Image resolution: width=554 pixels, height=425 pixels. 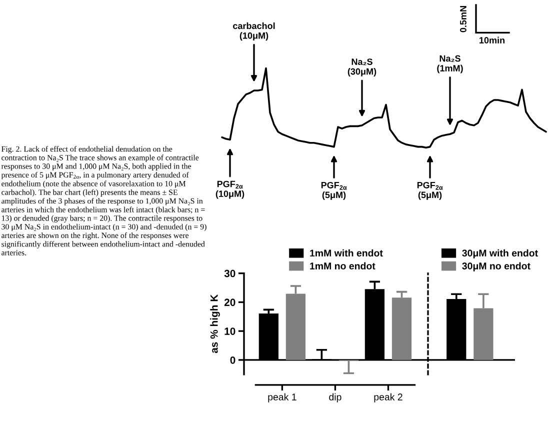 I want to click on text: carbachol (10μM), so click(x=254, y=31).